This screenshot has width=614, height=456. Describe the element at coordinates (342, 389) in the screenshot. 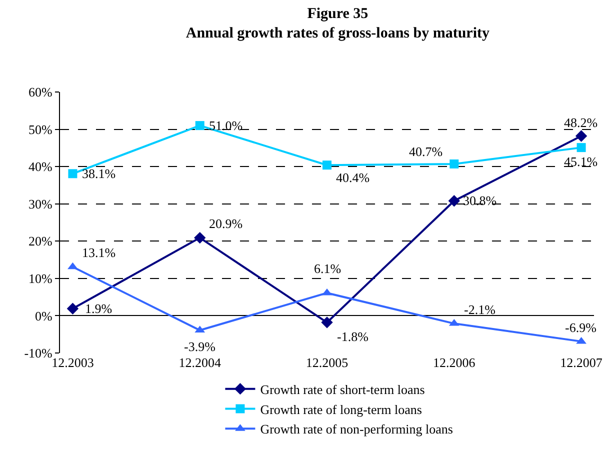

I see `legend-label: Growth rate of short-term loans` at that location.